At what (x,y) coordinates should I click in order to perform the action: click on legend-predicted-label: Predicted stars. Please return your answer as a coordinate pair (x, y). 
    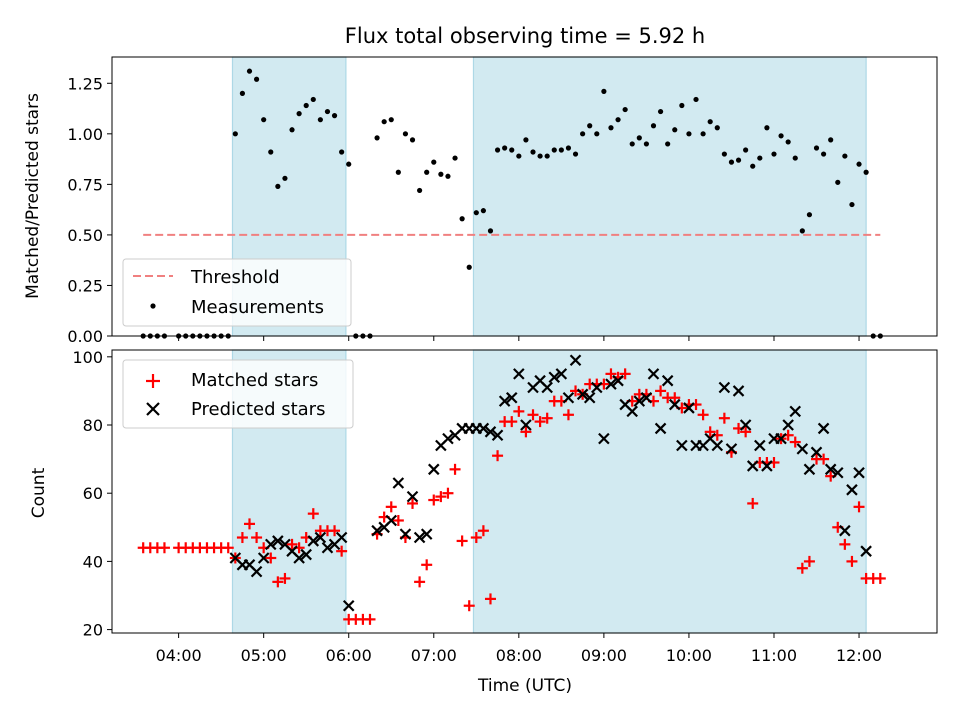
    Looking at the image, I should click on (258, 409).